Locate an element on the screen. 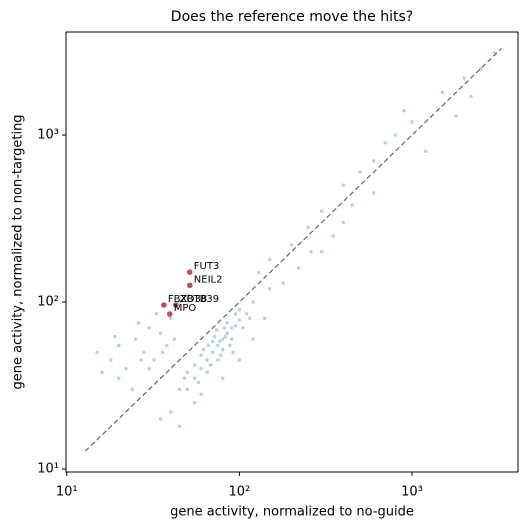 Image resolution: width=530 pixels, height=530 pixels. y-tick-label: 10³ is located at coordinates (48, 135).